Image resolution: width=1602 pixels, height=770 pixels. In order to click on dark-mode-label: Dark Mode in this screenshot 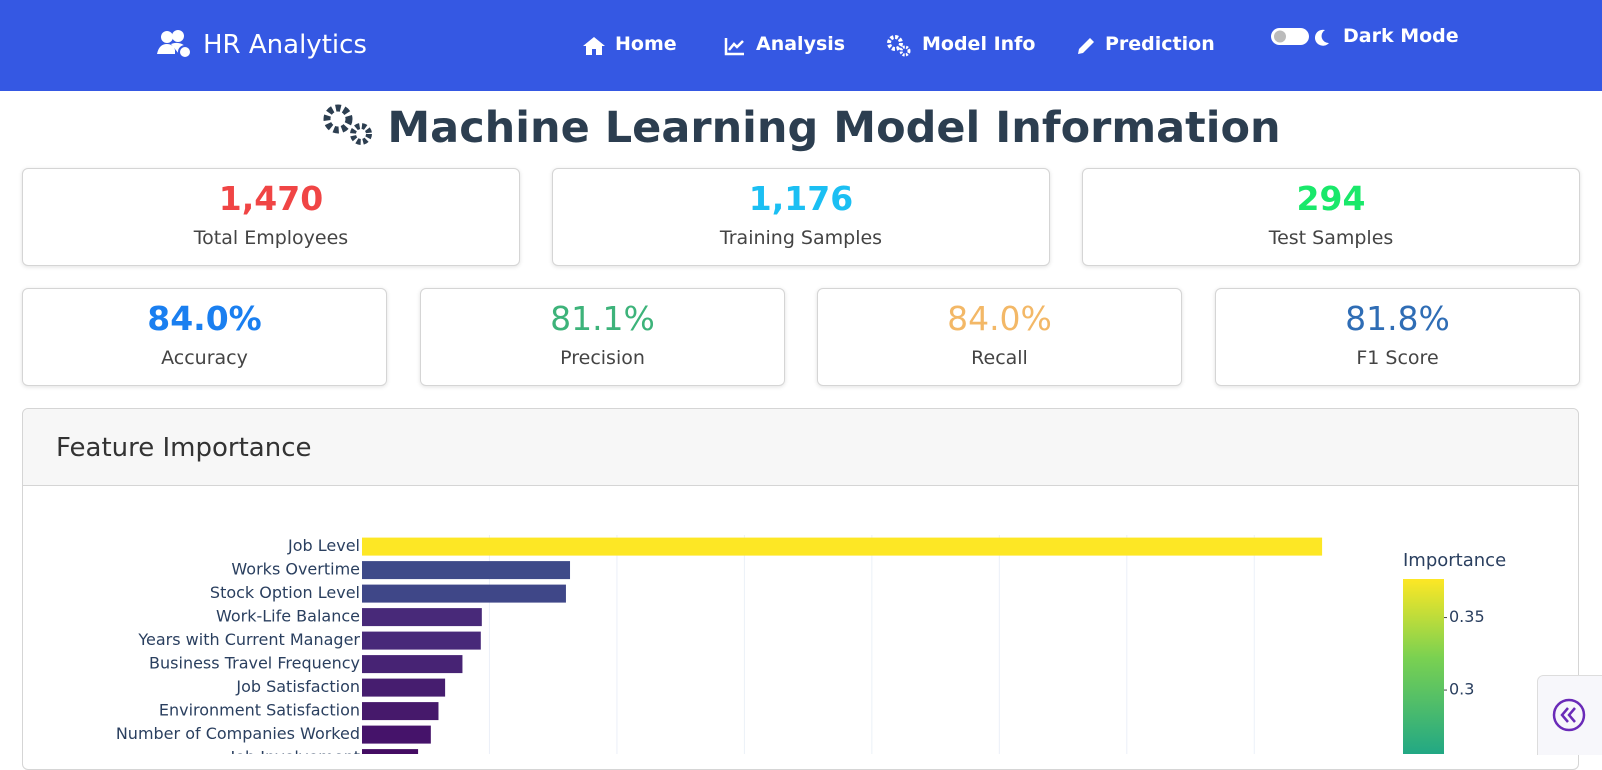, I will do `click(1401, 36)`.